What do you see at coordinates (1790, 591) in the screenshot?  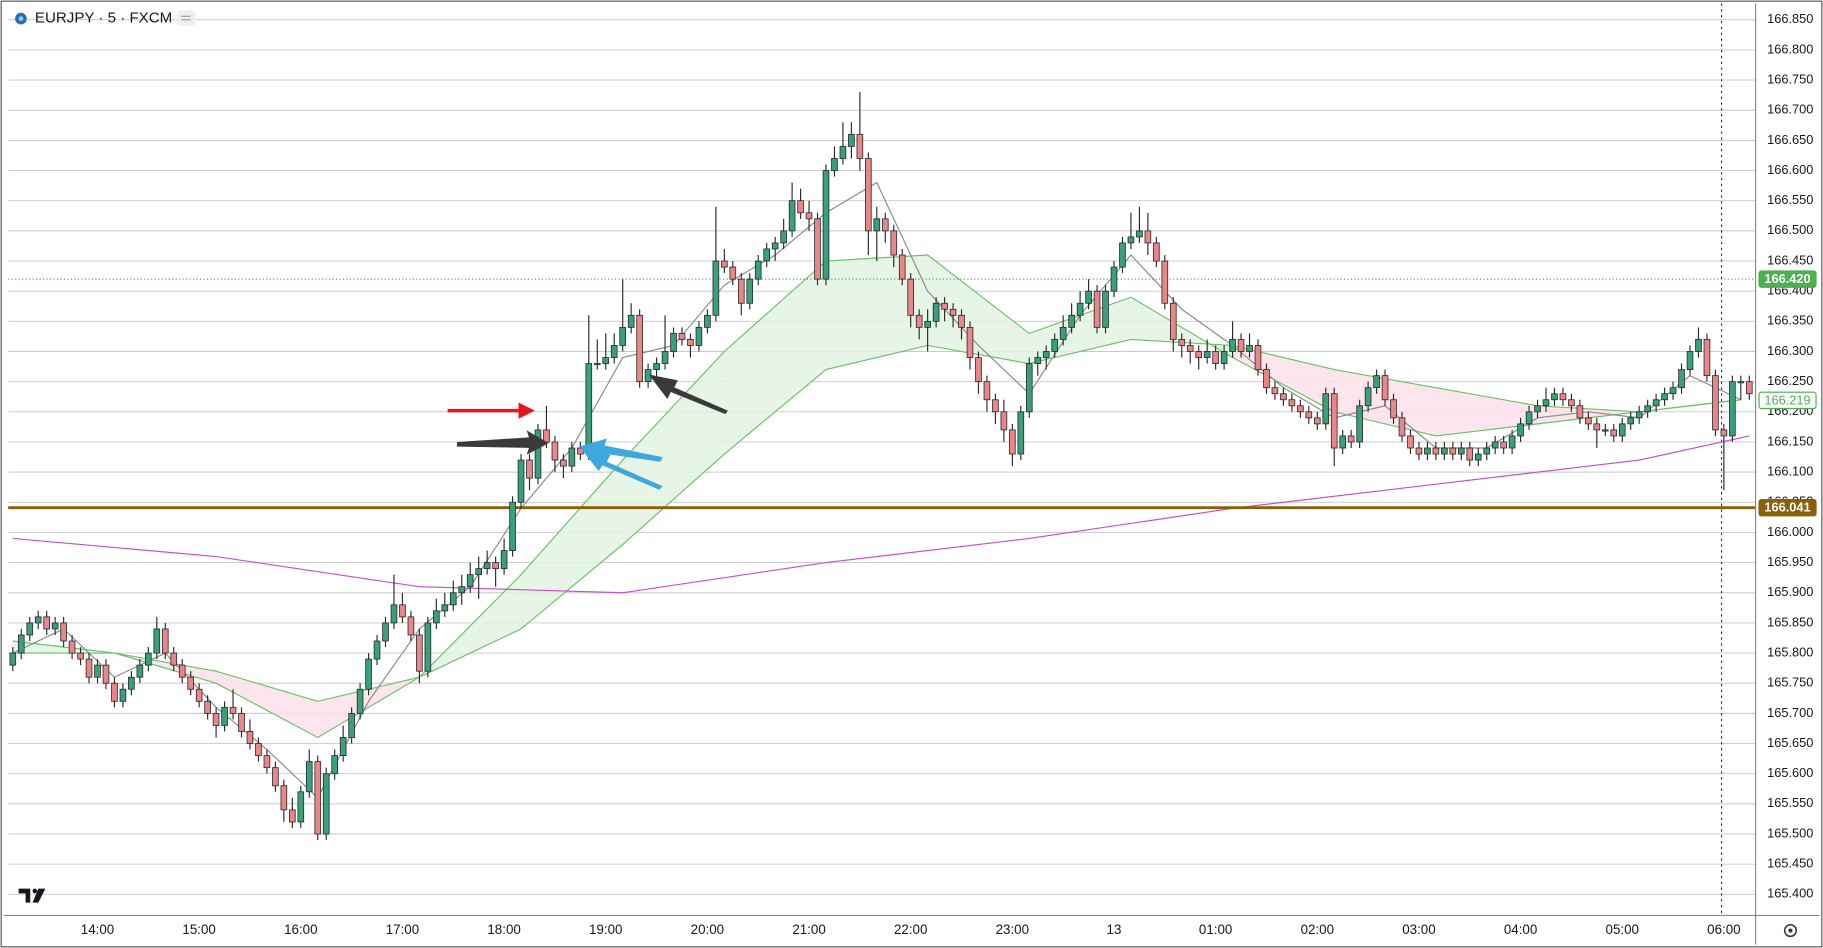 I see `y-tick-label: 165.900` at bounding box center [1790, 591].